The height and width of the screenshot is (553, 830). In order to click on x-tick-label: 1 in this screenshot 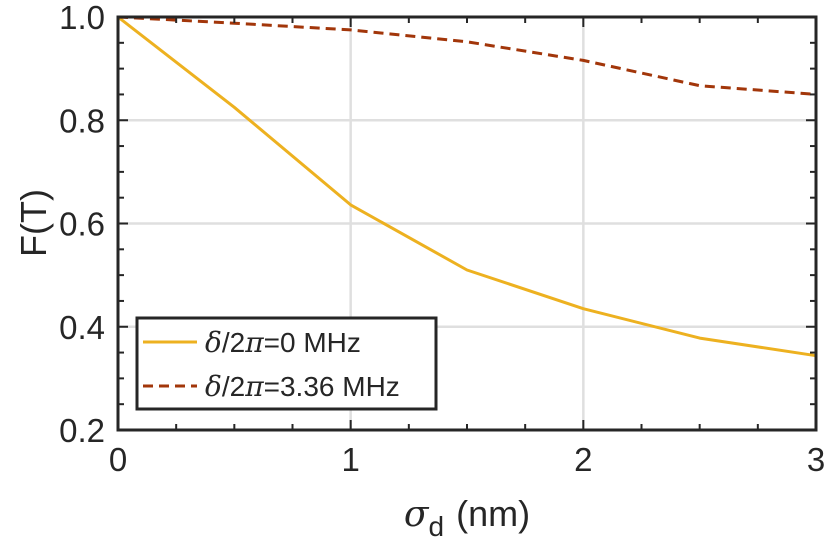, I will do `click(350, 459)`.